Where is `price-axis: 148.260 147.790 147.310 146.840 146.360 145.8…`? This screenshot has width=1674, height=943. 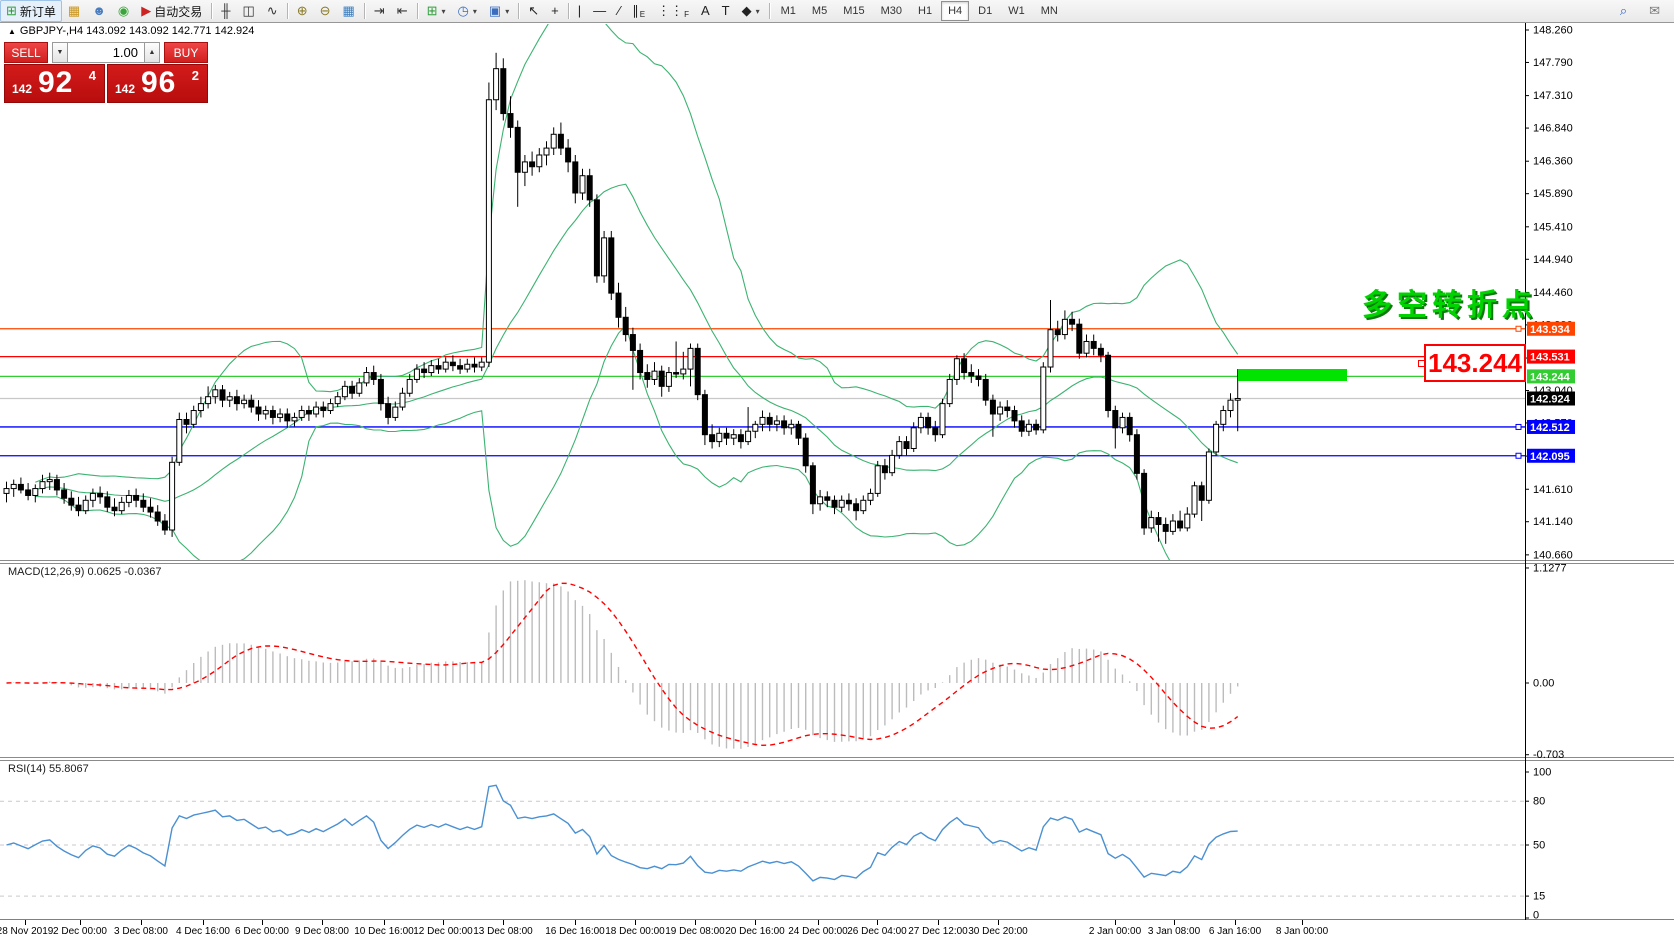
price-axis: 148.260 147.790 147.310 146.840 146.360 145.8… is located at coordinates (1550, 293).